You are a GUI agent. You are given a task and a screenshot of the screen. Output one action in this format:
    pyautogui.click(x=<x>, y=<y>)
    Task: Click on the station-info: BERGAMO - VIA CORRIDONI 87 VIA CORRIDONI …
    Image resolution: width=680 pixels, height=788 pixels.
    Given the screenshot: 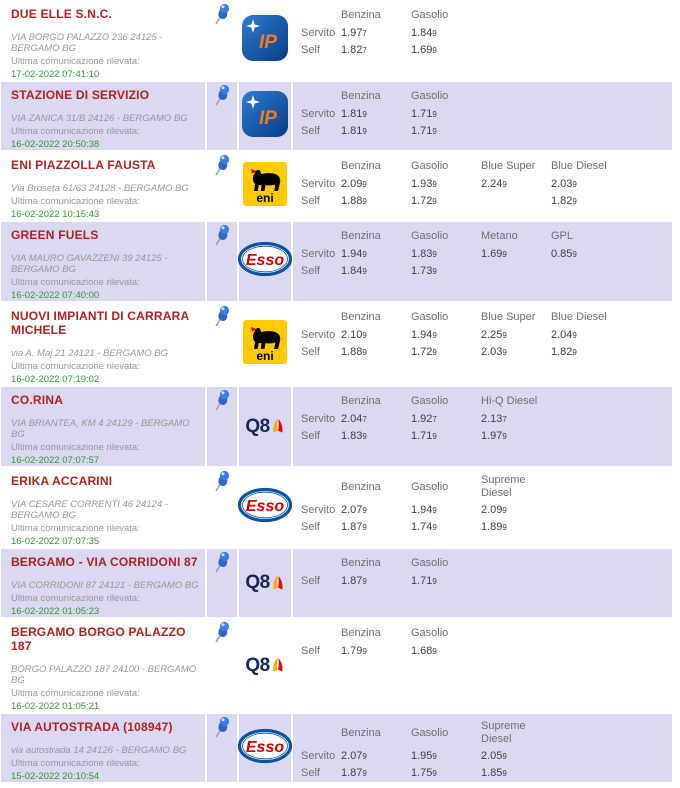 What is the action you would take?
    pyautogui.click(x=103, y=583)
    